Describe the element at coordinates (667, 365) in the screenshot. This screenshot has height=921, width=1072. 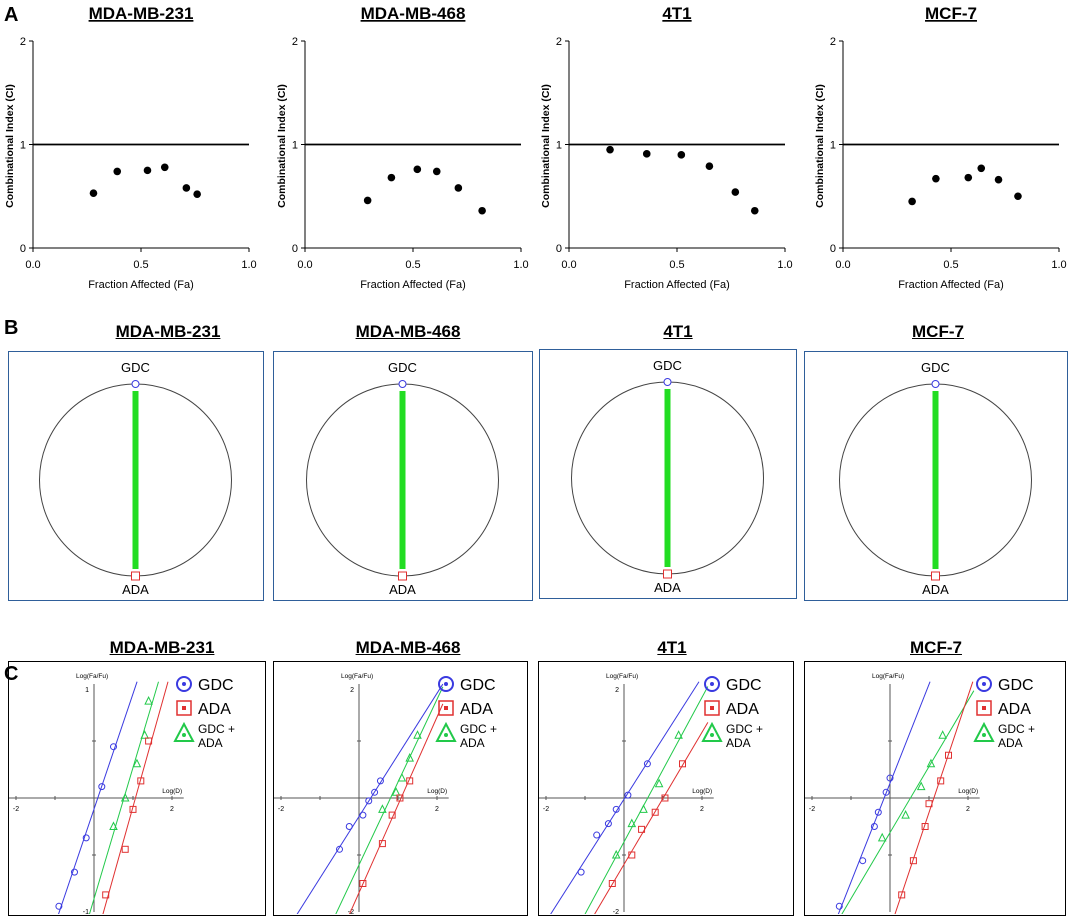
I see `drug-label-gdc: GDC` at that location.